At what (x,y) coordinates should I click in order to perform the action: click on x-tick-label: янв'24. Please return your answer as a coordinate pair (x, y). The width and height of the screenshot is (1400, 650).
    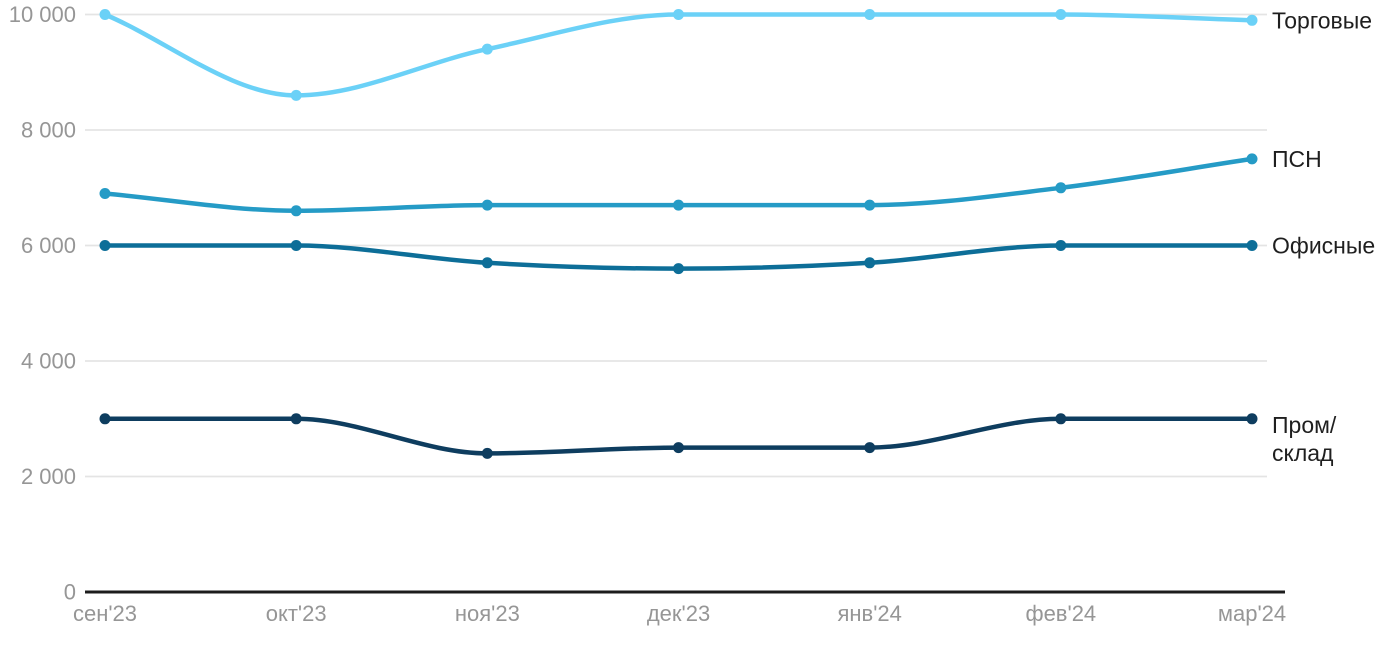
    Looking at the image, I should click on (869, 613).